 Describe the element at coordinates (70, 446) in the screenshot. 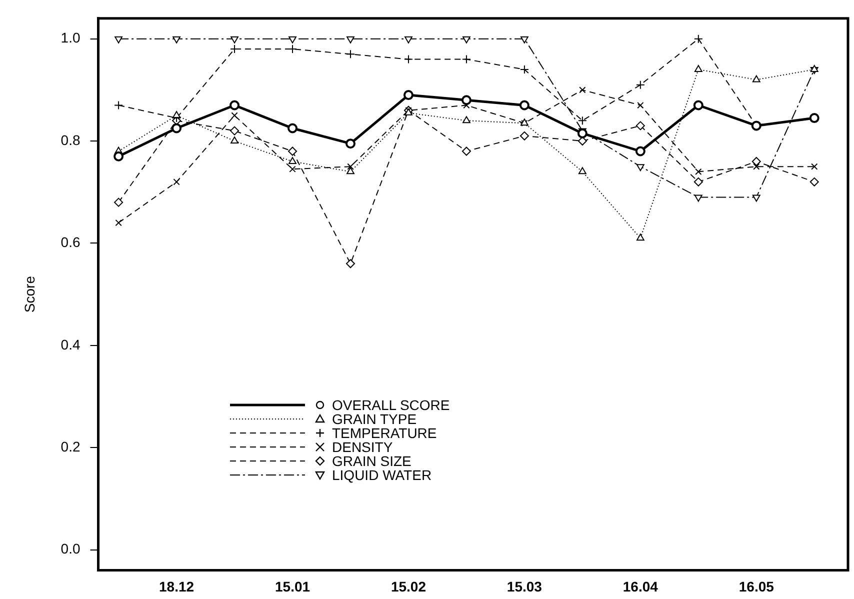

I see `y-tick-label: 0.2` at that location.